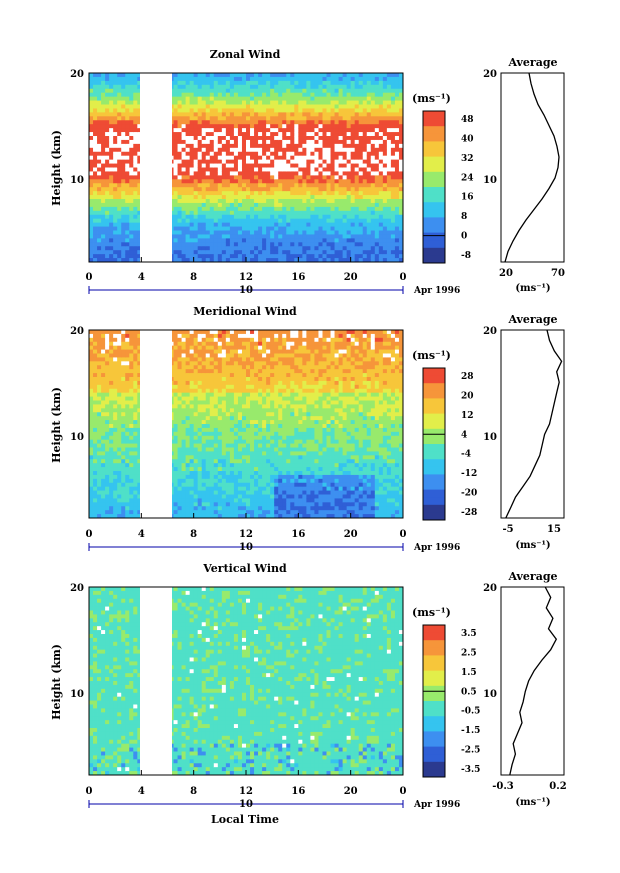  I want to click on chart-title: Zonal Wind, so click(245, 54).